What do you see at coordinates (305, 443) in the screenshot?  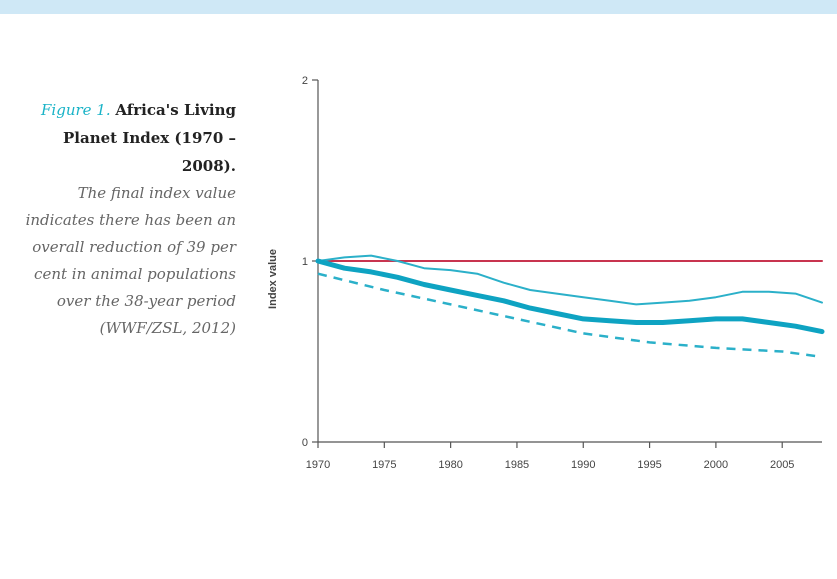 I see `y-tick-label: 0` at bounding box center [305, 443].